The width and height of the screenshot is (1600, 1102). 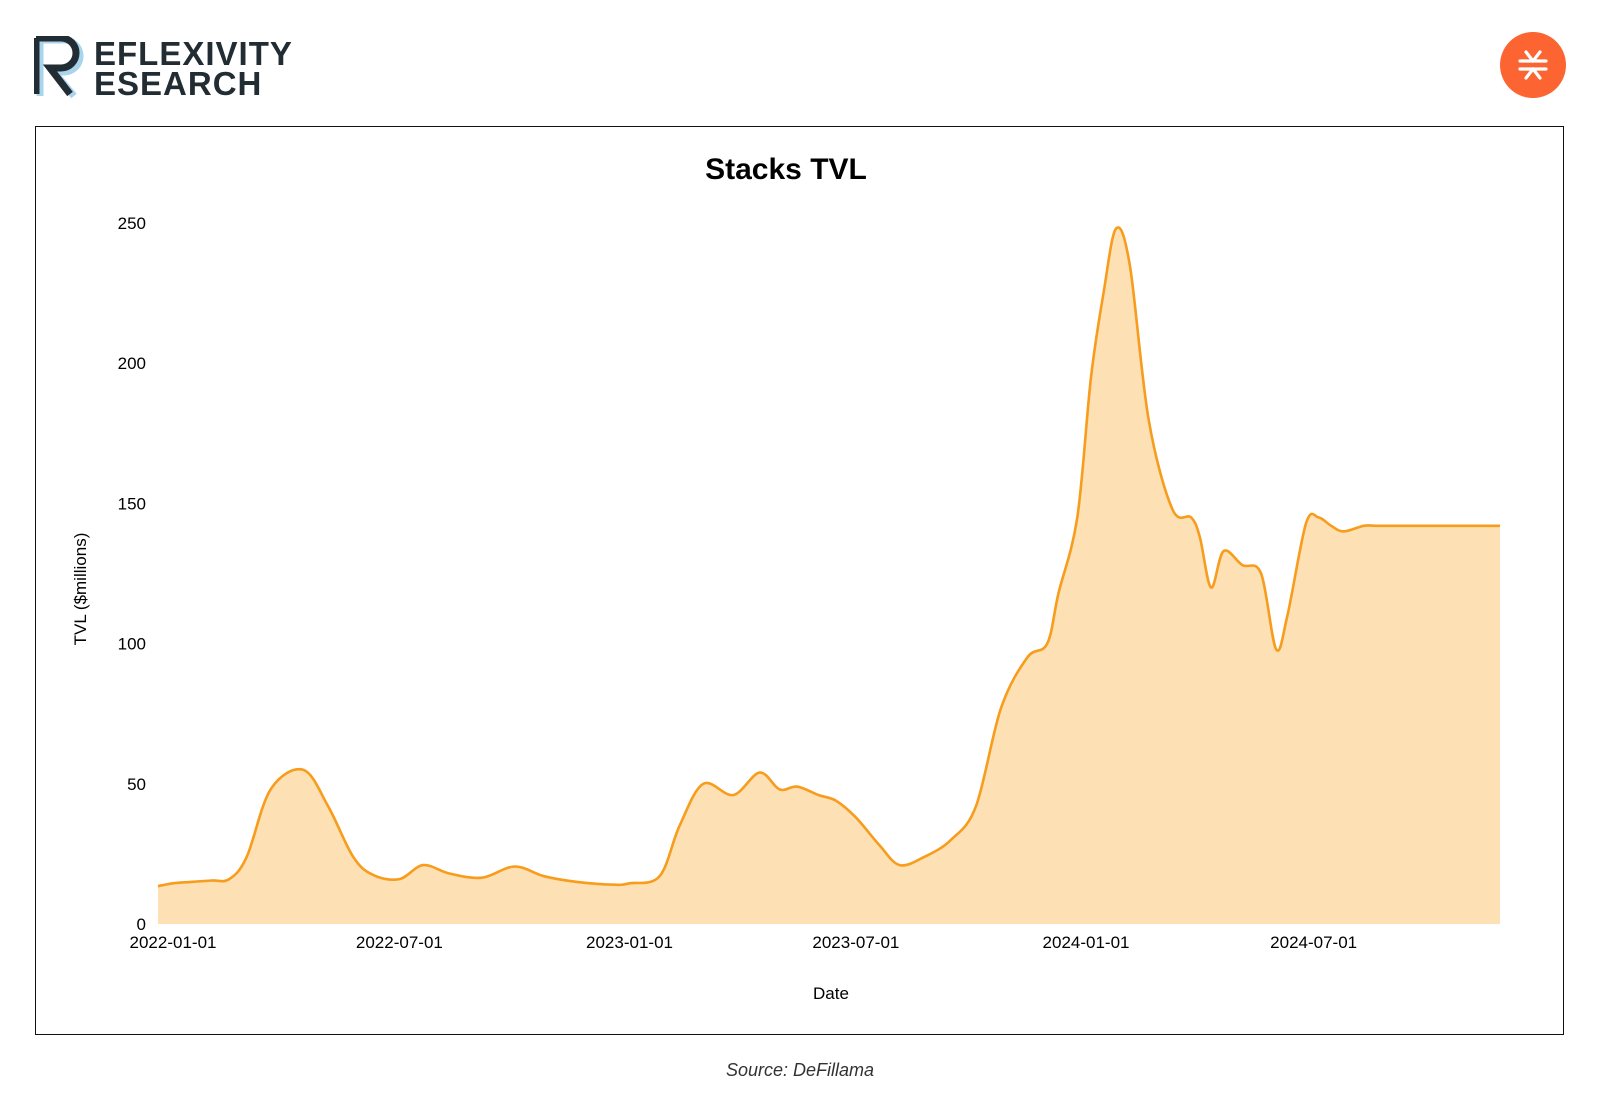 What do you see at coordinates (1313, 942) in the screenshot?
I see `x-tick-label: 2024-07-01` at bounding box center [1313, 942].